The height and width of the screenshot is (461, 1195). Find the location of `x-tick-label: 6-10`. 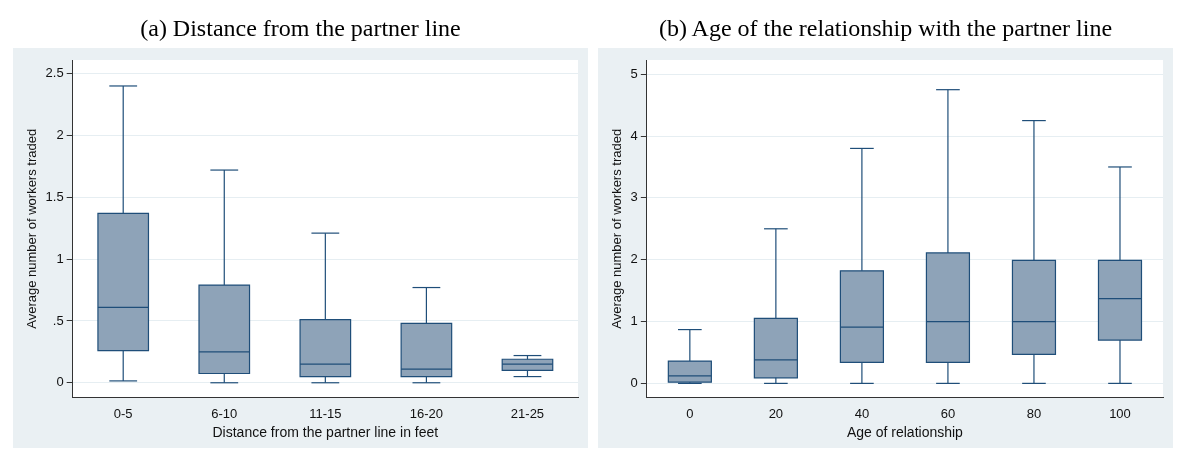

x-tick-label: 6-10 is located at coordinates (224, 413).